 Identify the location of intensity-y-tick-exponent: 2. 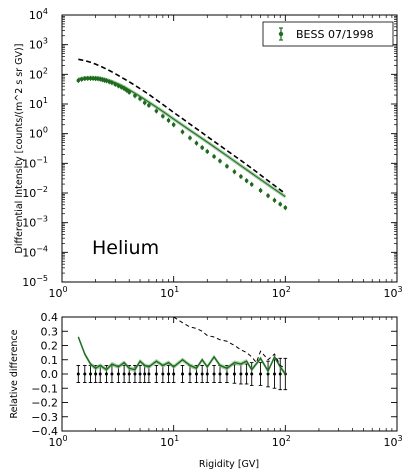
(45, 70).